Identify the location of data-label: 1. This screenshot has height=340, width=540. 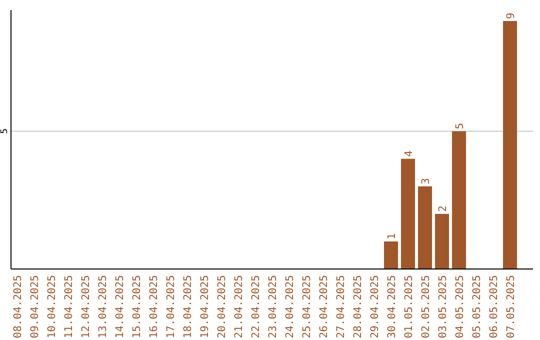
(392, 236).